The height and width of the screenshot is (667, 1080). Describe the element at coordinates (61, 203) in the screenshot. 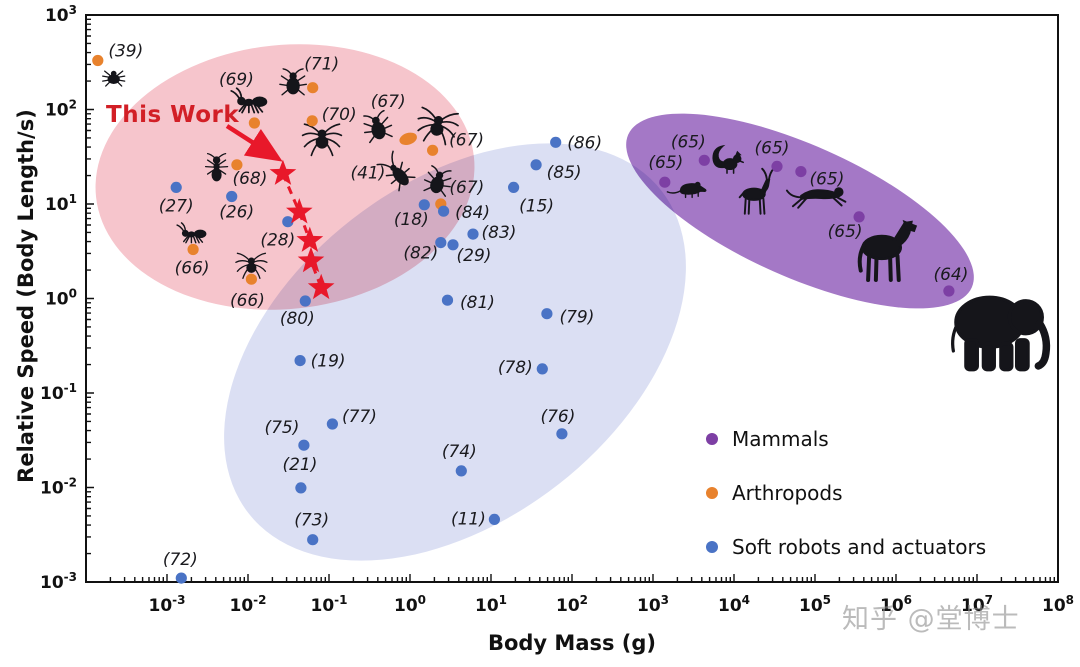

I see `y-tick-label: 101` at that location.